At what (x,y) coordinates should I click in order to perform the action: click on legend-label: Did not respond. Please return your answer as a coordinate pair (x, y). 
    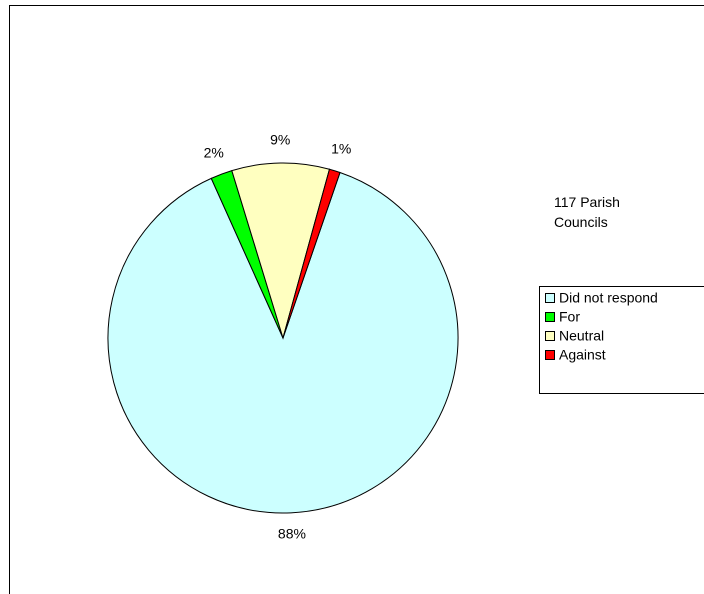
    Looking at the image, I should click on (608, 298).